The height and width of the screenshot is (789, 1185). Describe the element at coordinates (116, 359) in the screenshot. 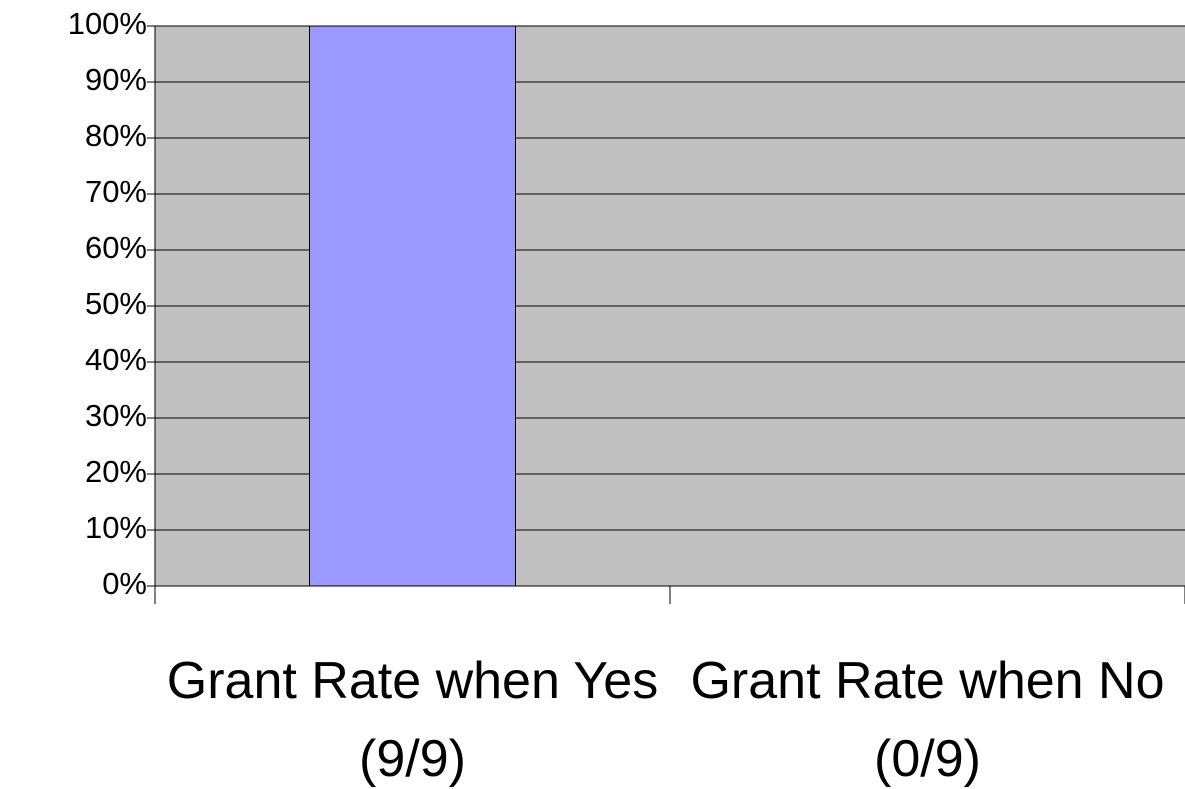

I see `y-tick-label: 40%` at that location.